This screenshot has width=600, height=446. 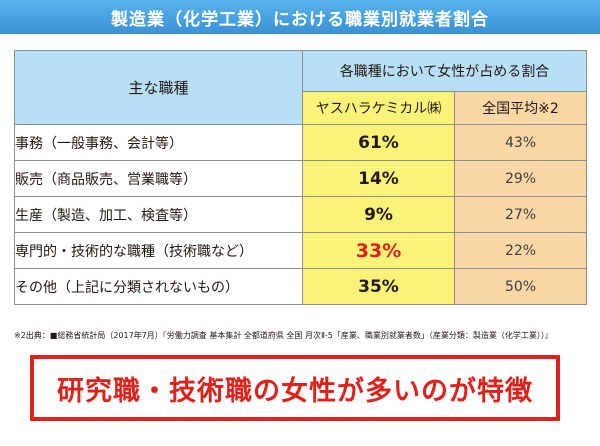 I want to click on national-value: 27%, so click(x=520, y=214).